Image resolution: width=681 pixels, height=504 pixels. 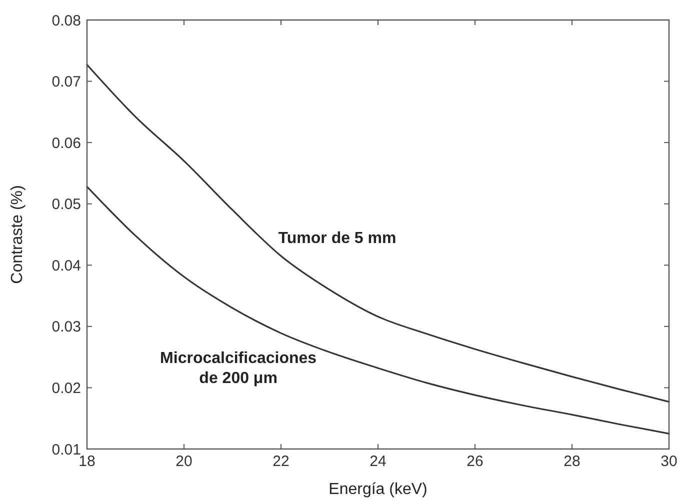 What do you see at coordinates (17, 234) in the screenshot?
I see `y-axis-title: Contraste (%)` at bounding box center [17, 234].